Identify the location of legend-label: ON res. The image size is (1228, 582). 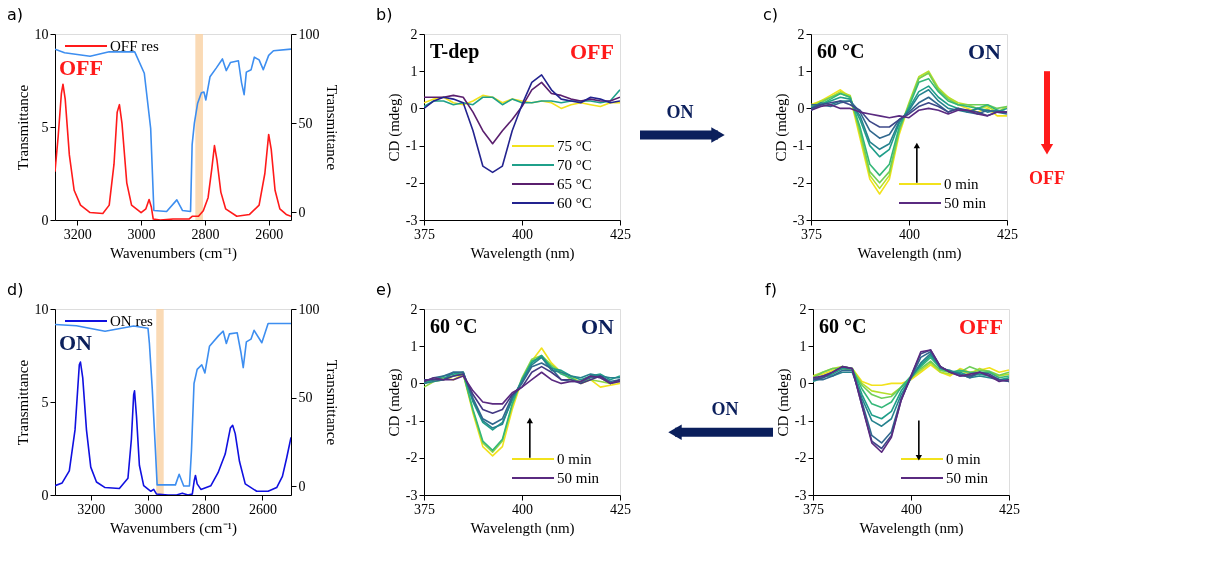
(132, 321).